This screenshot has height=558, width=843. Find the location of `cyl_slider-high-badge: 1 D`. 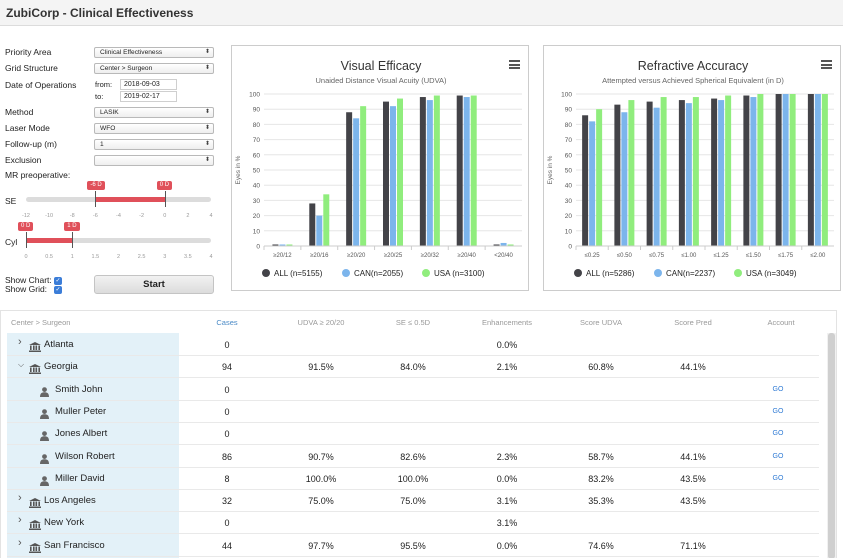

cyl_slider-high-badge: 1 D is located at coordinates (72, 226).